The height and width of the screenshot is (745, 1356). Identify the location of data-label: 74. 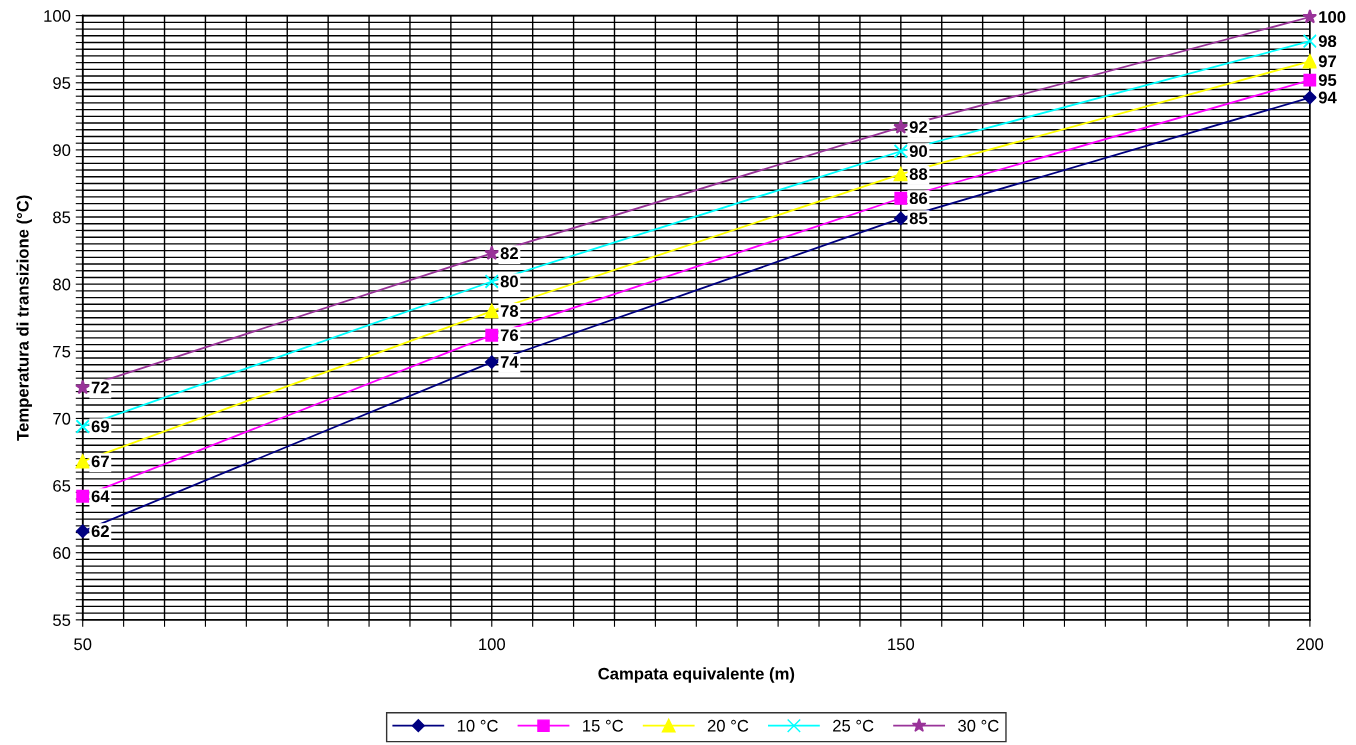
(509, 362).